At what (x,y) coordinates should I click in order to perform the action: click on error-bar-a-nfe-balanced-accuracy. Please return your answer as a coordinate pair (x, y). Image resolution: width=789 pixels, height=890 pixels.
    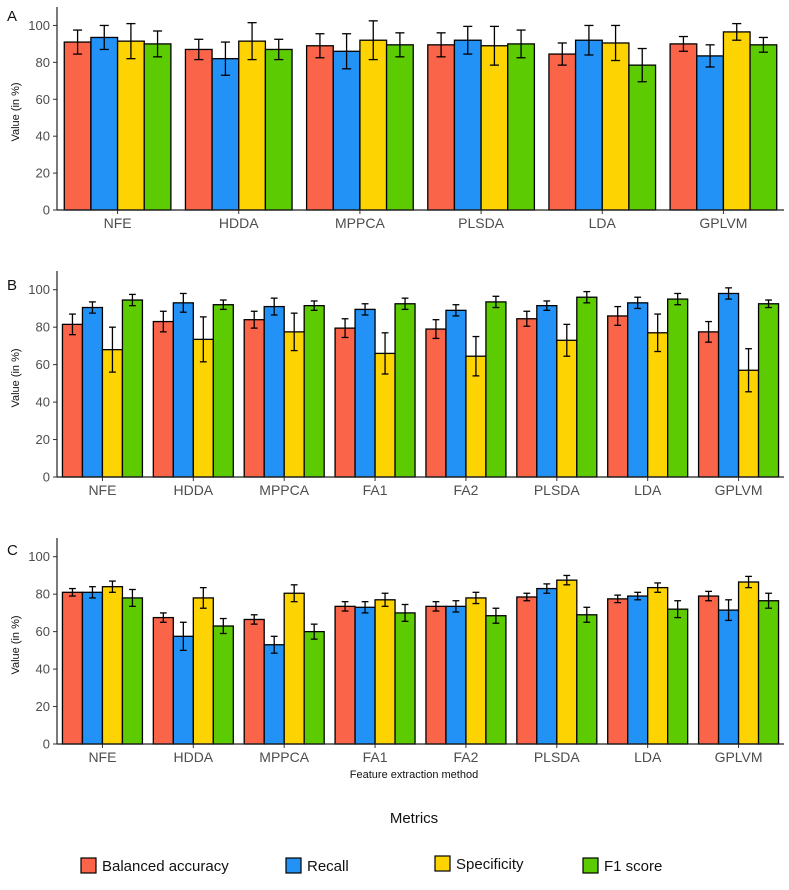
    Looking at the image, I should click on (78, 42).